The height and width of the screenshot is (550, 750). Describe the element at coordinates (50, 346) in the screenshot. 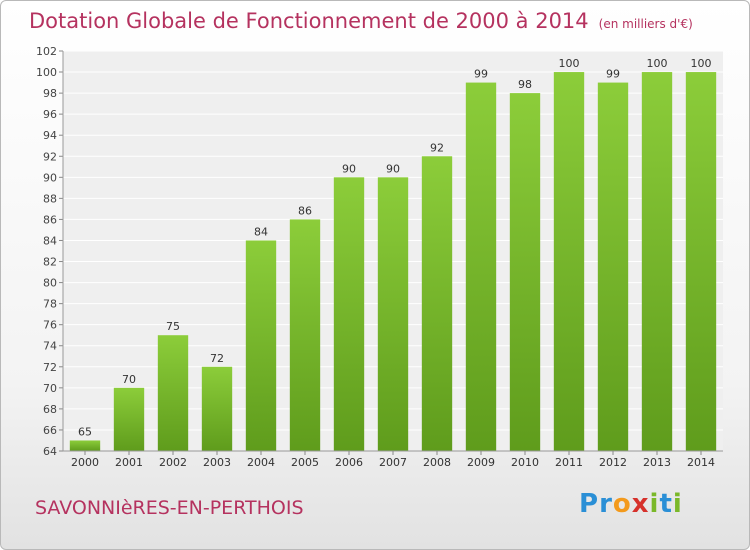

I see `y-tick-label: 74` at that location.